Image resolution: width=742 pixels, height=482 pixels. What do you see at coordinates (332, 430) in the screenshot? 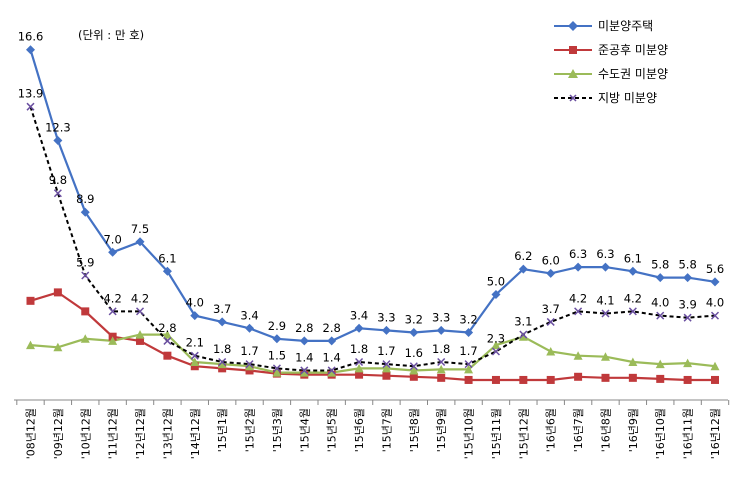
I see `x-tick-label: '15년5월` at bounding box center [332, 430].